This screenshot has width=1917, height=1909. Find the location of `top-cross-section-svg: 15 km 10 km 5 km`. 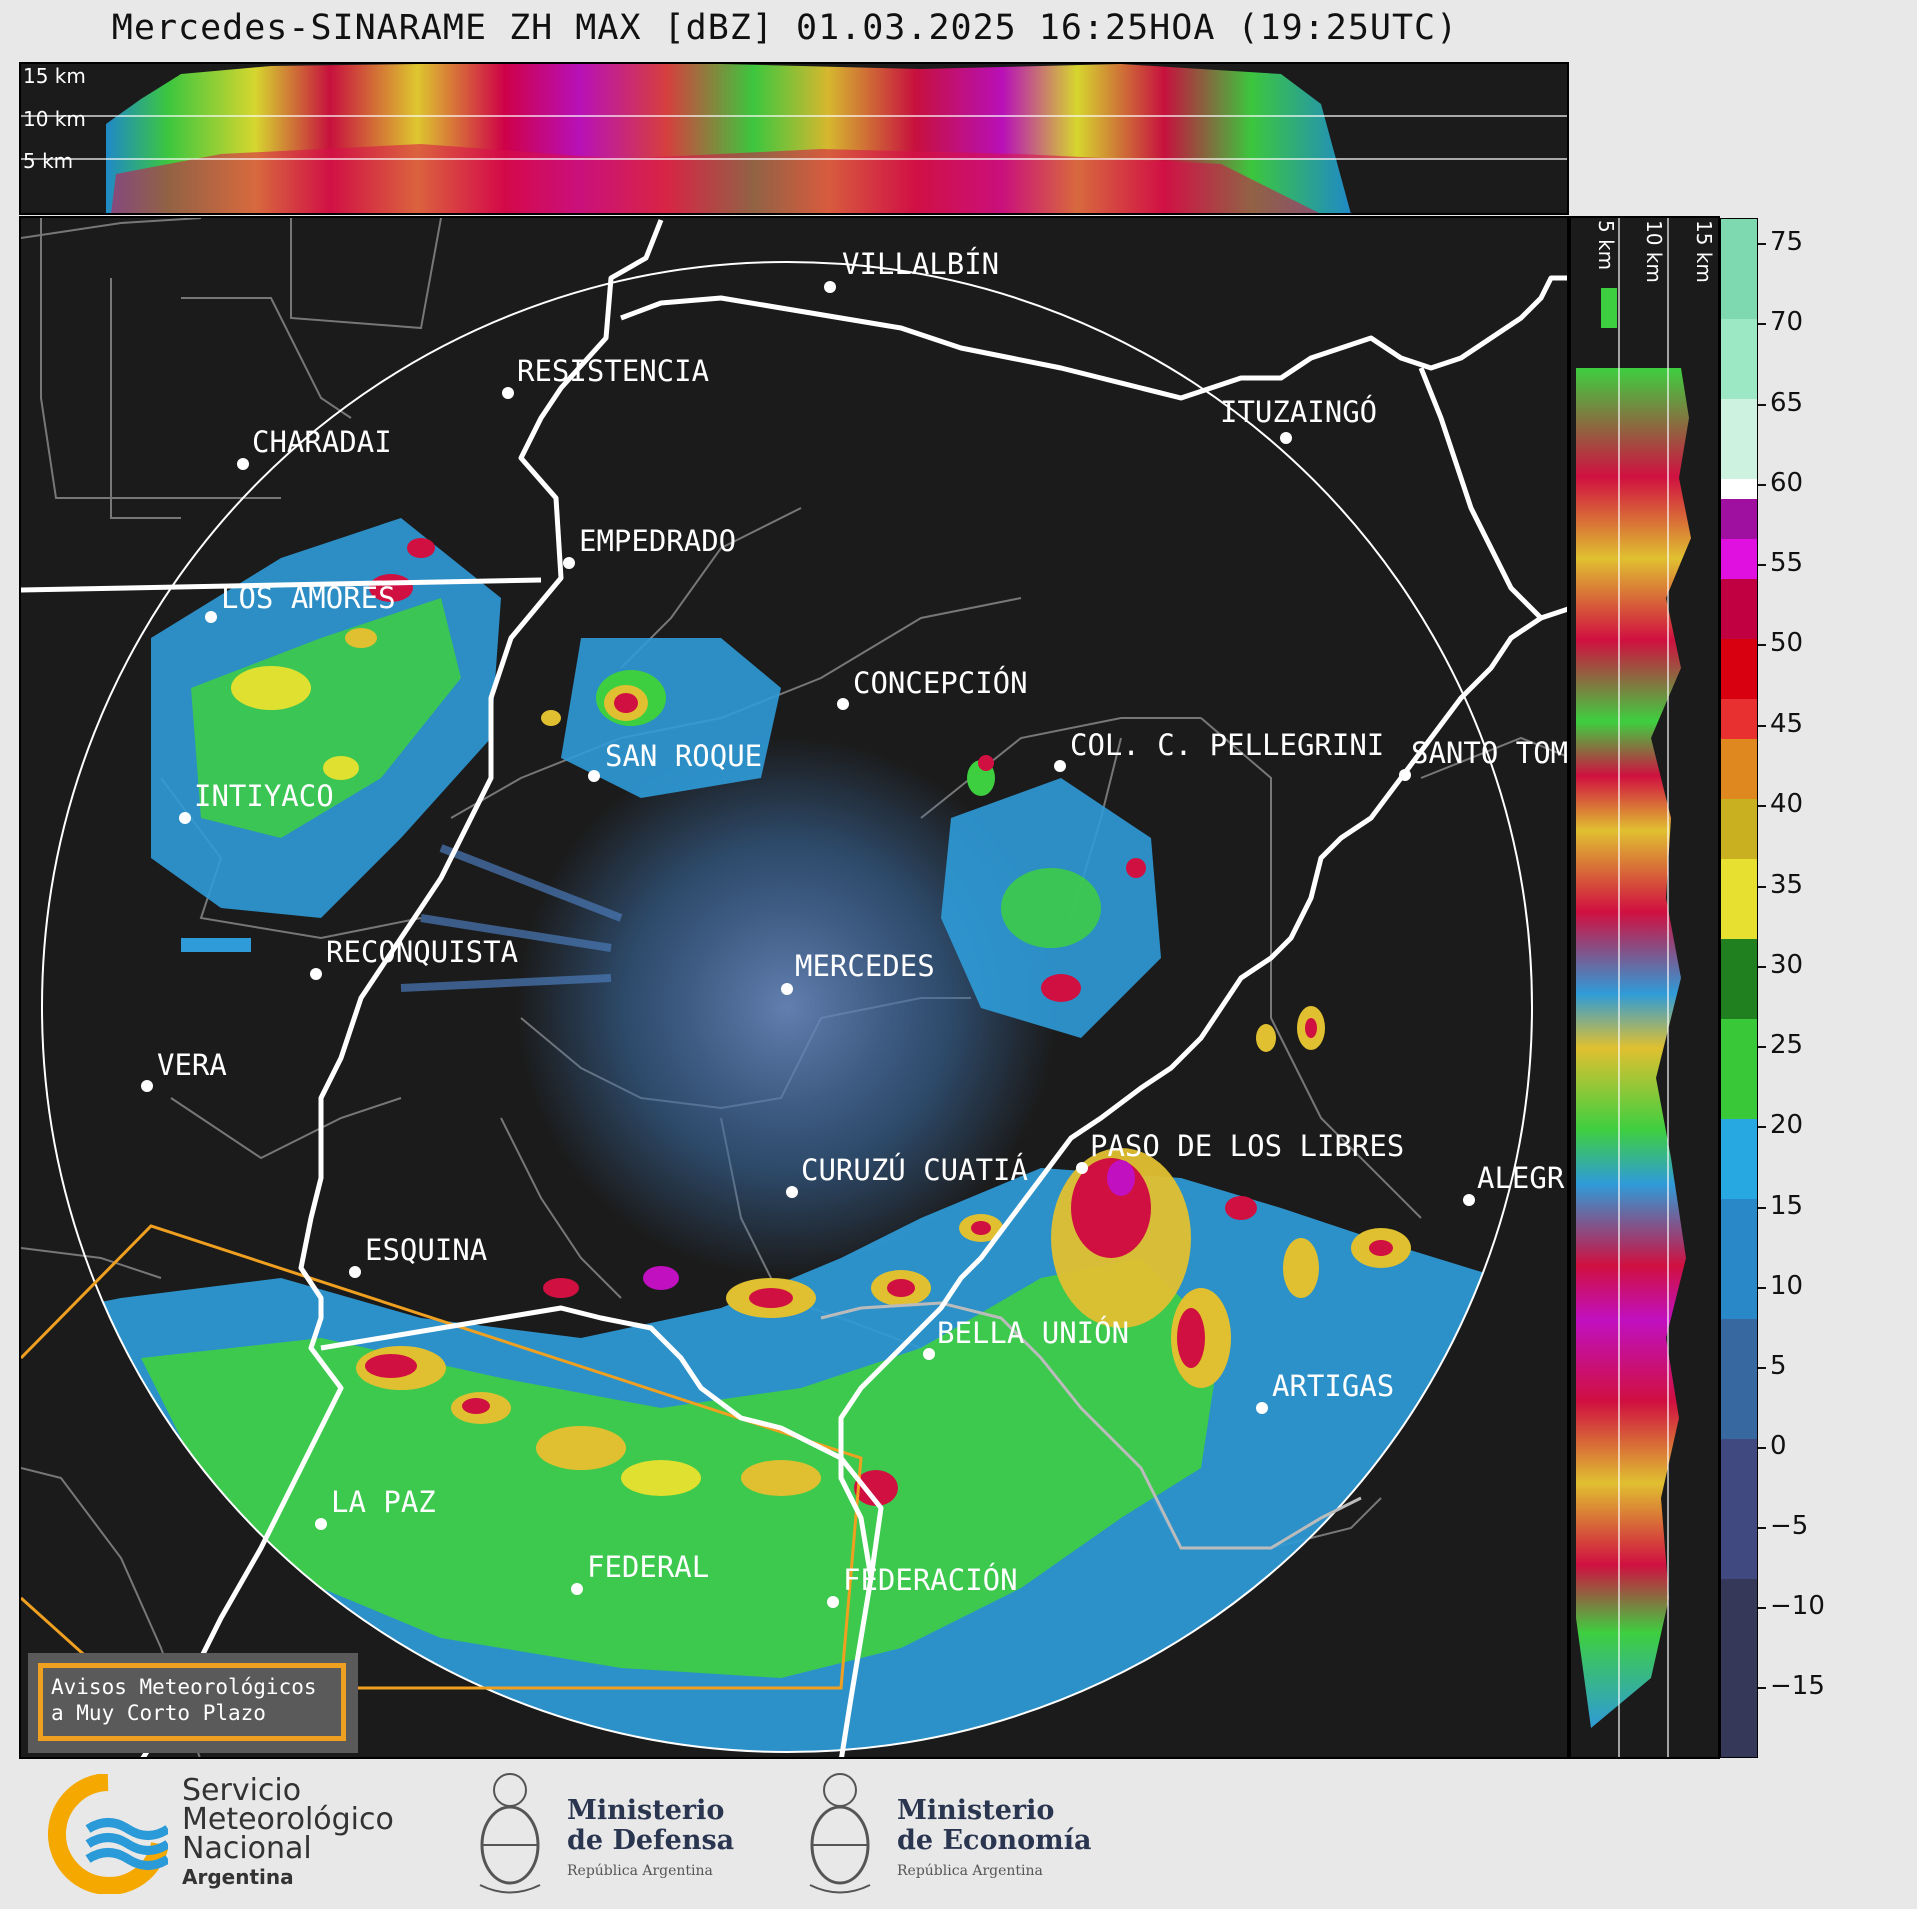

top-cross-section-svg: 15 km 10 km 5 km is located at coordinates (794, 138).